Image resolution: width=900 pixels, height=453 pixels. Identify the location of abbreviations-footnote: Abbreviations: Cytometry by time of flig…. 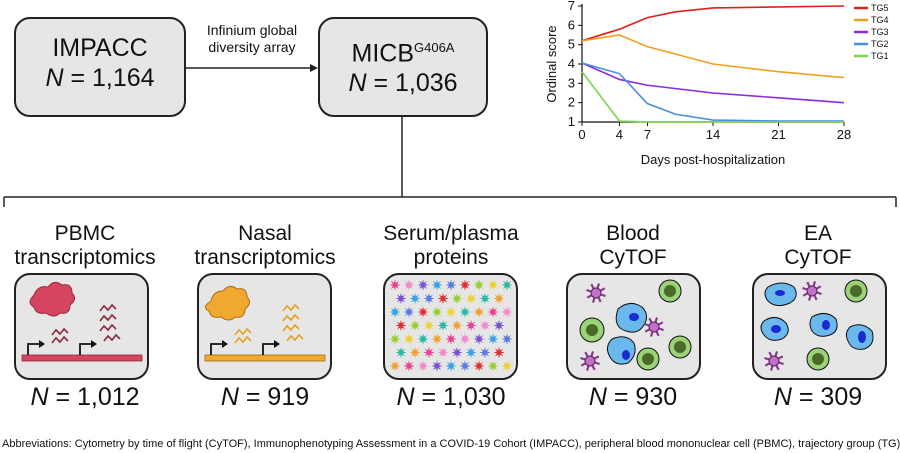
(451, 444).